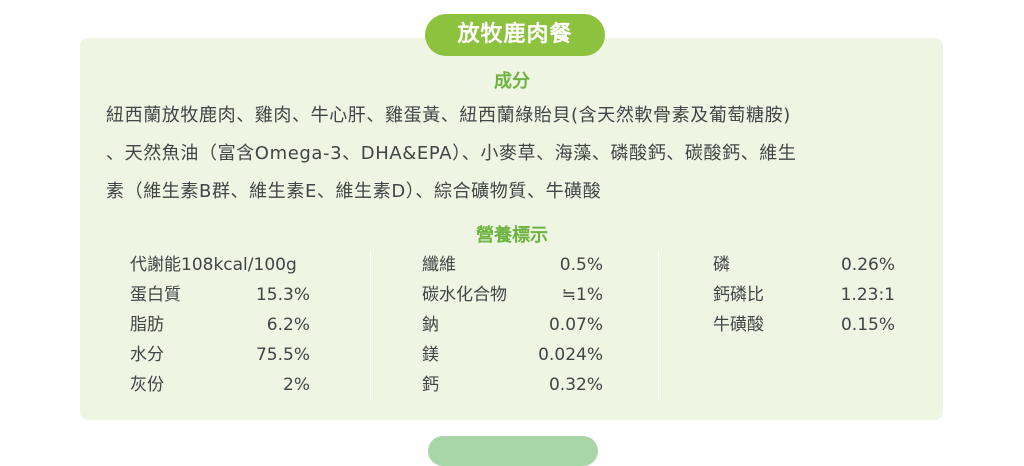 The width and height of the screenshot is (1024, 466). Describe the element at coordinates (213, 265) in the screenshot. I see `nutrient-label: 代謝能108kcal/100g` at that location.